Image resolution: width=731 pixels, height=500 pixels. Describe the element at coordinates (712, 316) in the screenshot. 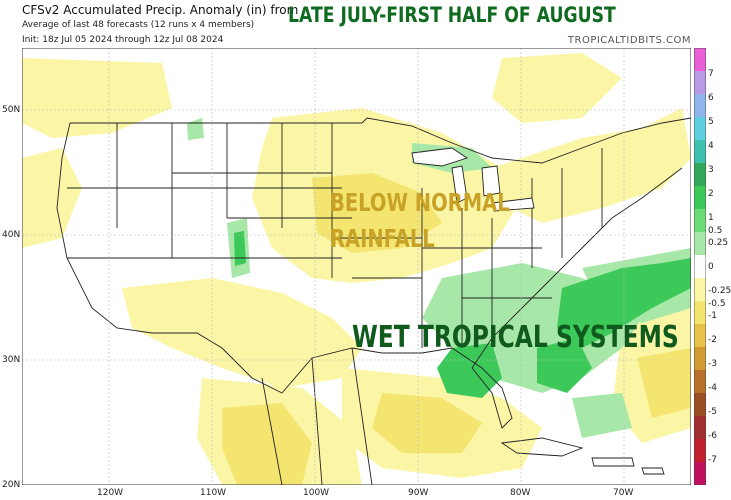

I see `colorbar-label: -1` at that location.